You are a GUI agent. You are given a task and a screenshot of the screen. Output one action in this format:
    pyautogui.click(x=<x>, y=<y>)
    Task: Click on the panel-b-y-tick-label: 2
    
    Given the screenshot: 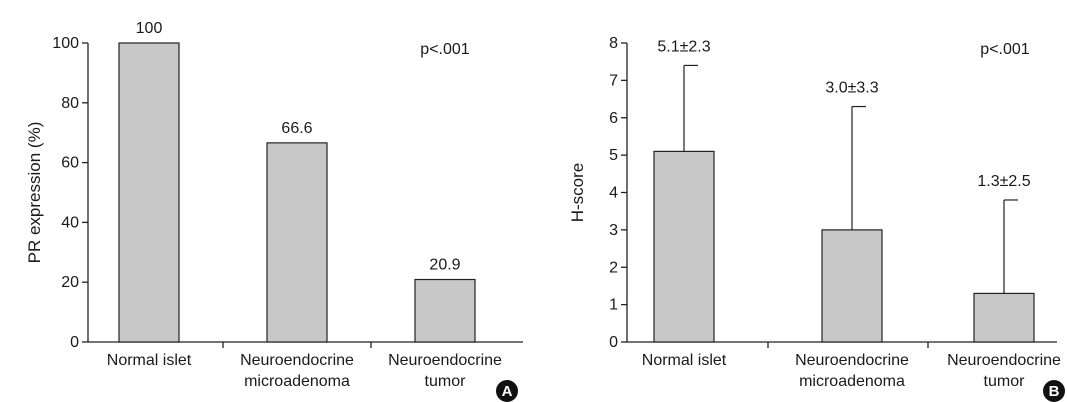 What is the action you would take?
    pyautogui.click(x=613, y=267)
    